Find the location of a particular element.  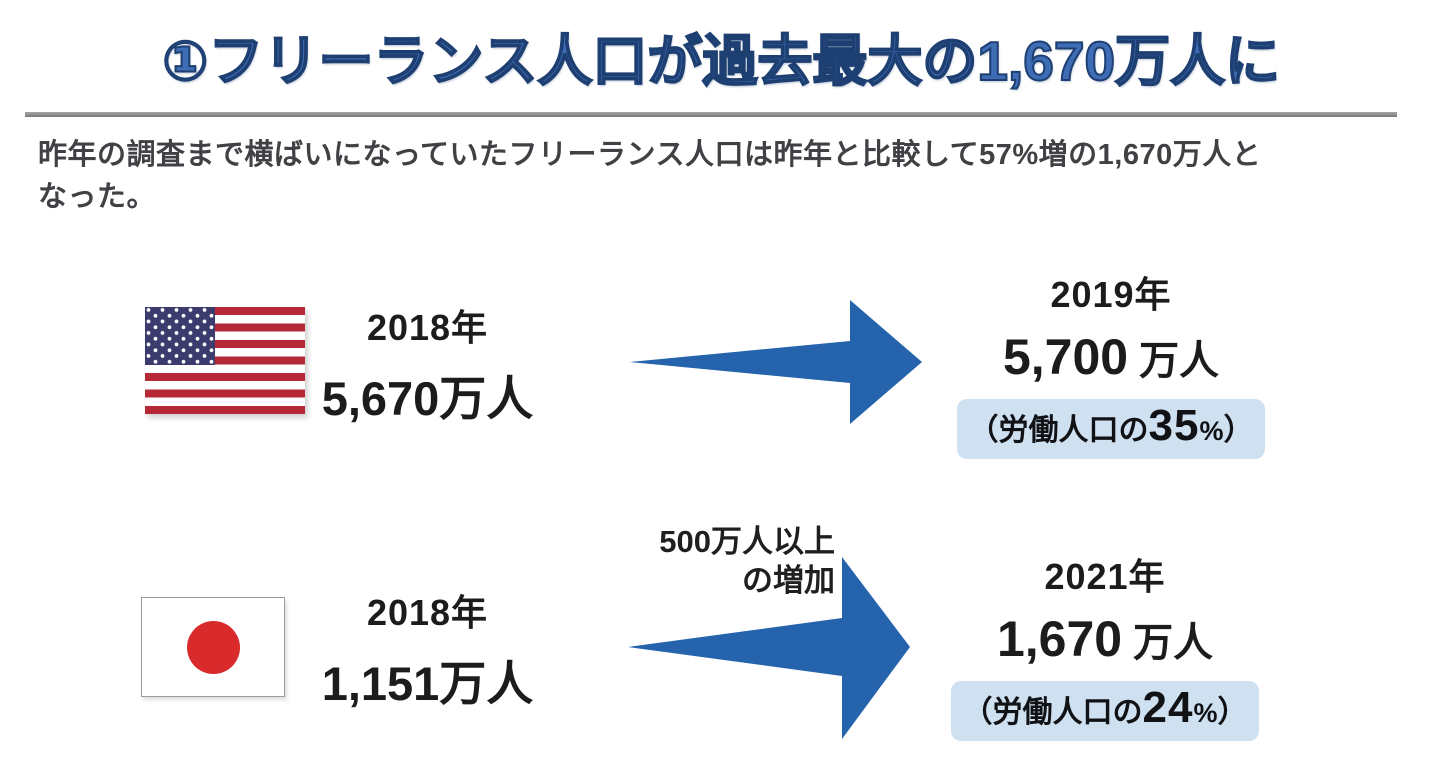

increase-annotation: 500万人以上 の増加 is located at coordinates (716, 561).